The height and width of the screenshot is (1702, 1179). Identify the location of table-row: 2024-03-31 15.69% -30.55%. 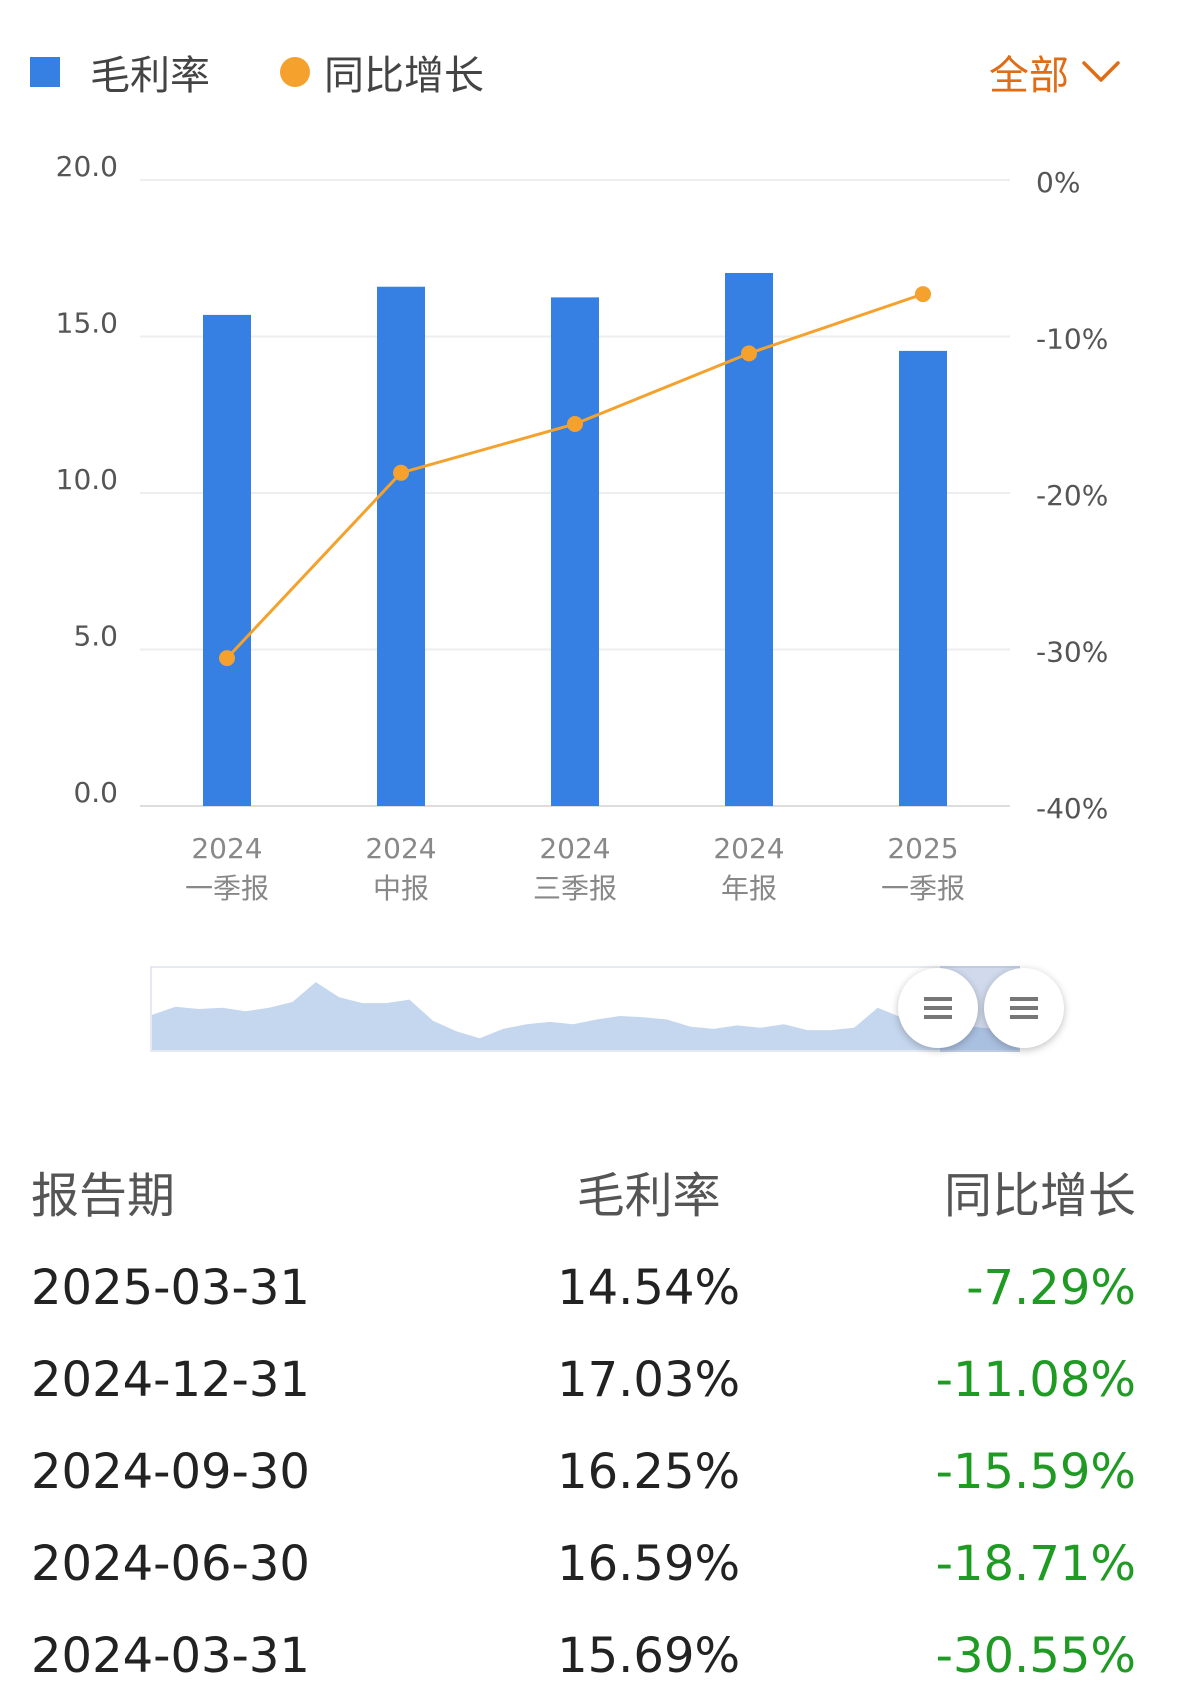
(583, 1656).